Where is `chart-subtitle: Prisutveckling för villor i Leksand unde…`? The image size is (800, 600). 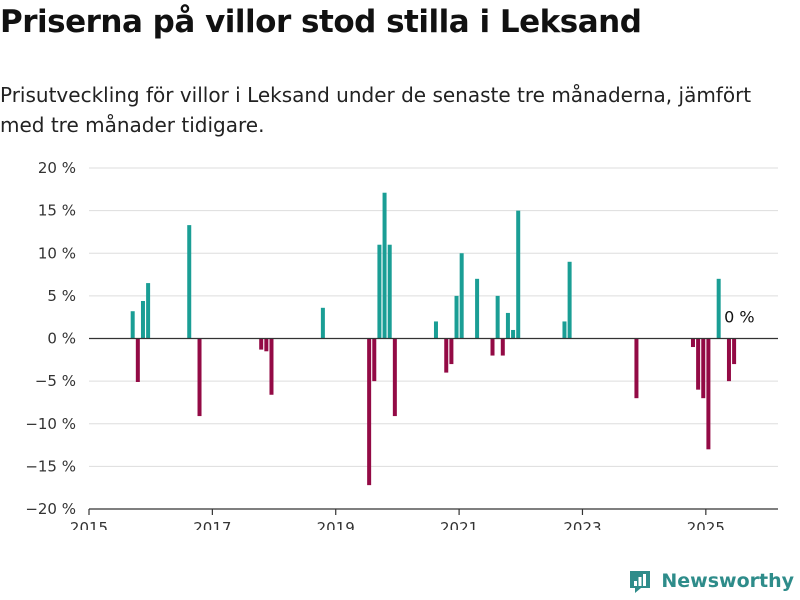
chart-subtitle: Prisutveckling för villor i Leksand unde… is located at coordinates (376, 110).